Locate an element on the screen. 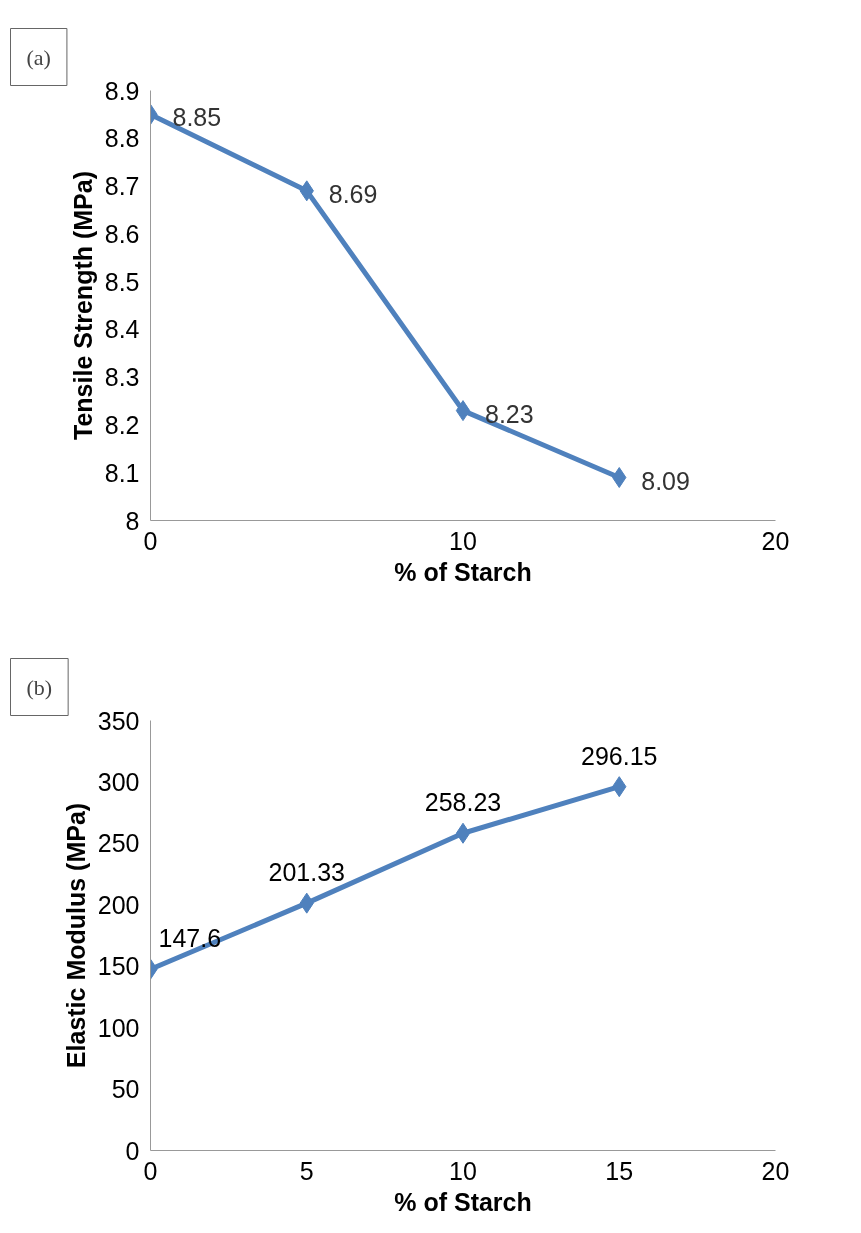  y-tick-label: 8.4 is located at coordinates (122, 329).